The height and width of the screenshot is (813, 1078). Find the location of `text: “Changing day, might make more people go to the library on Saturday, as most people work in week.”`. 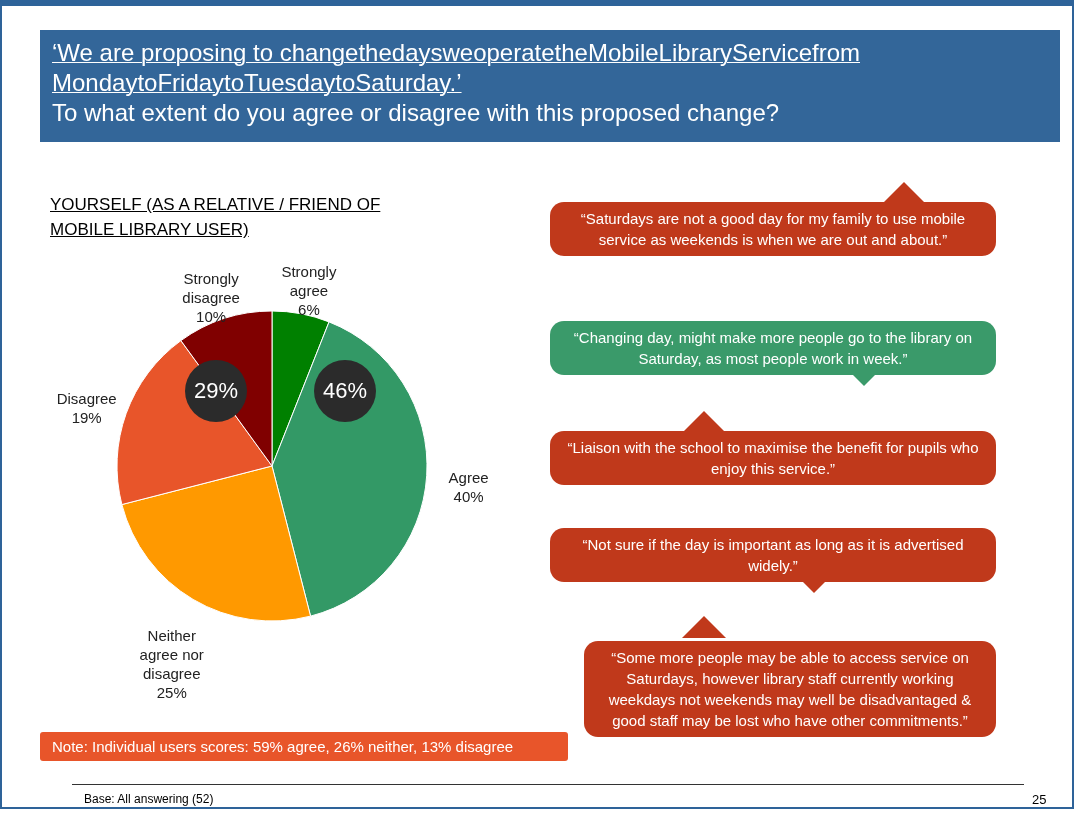

text: “Changing day, might make more people go to the library on Saturday, as most people work in week.” is located at coordinates (773, 348).